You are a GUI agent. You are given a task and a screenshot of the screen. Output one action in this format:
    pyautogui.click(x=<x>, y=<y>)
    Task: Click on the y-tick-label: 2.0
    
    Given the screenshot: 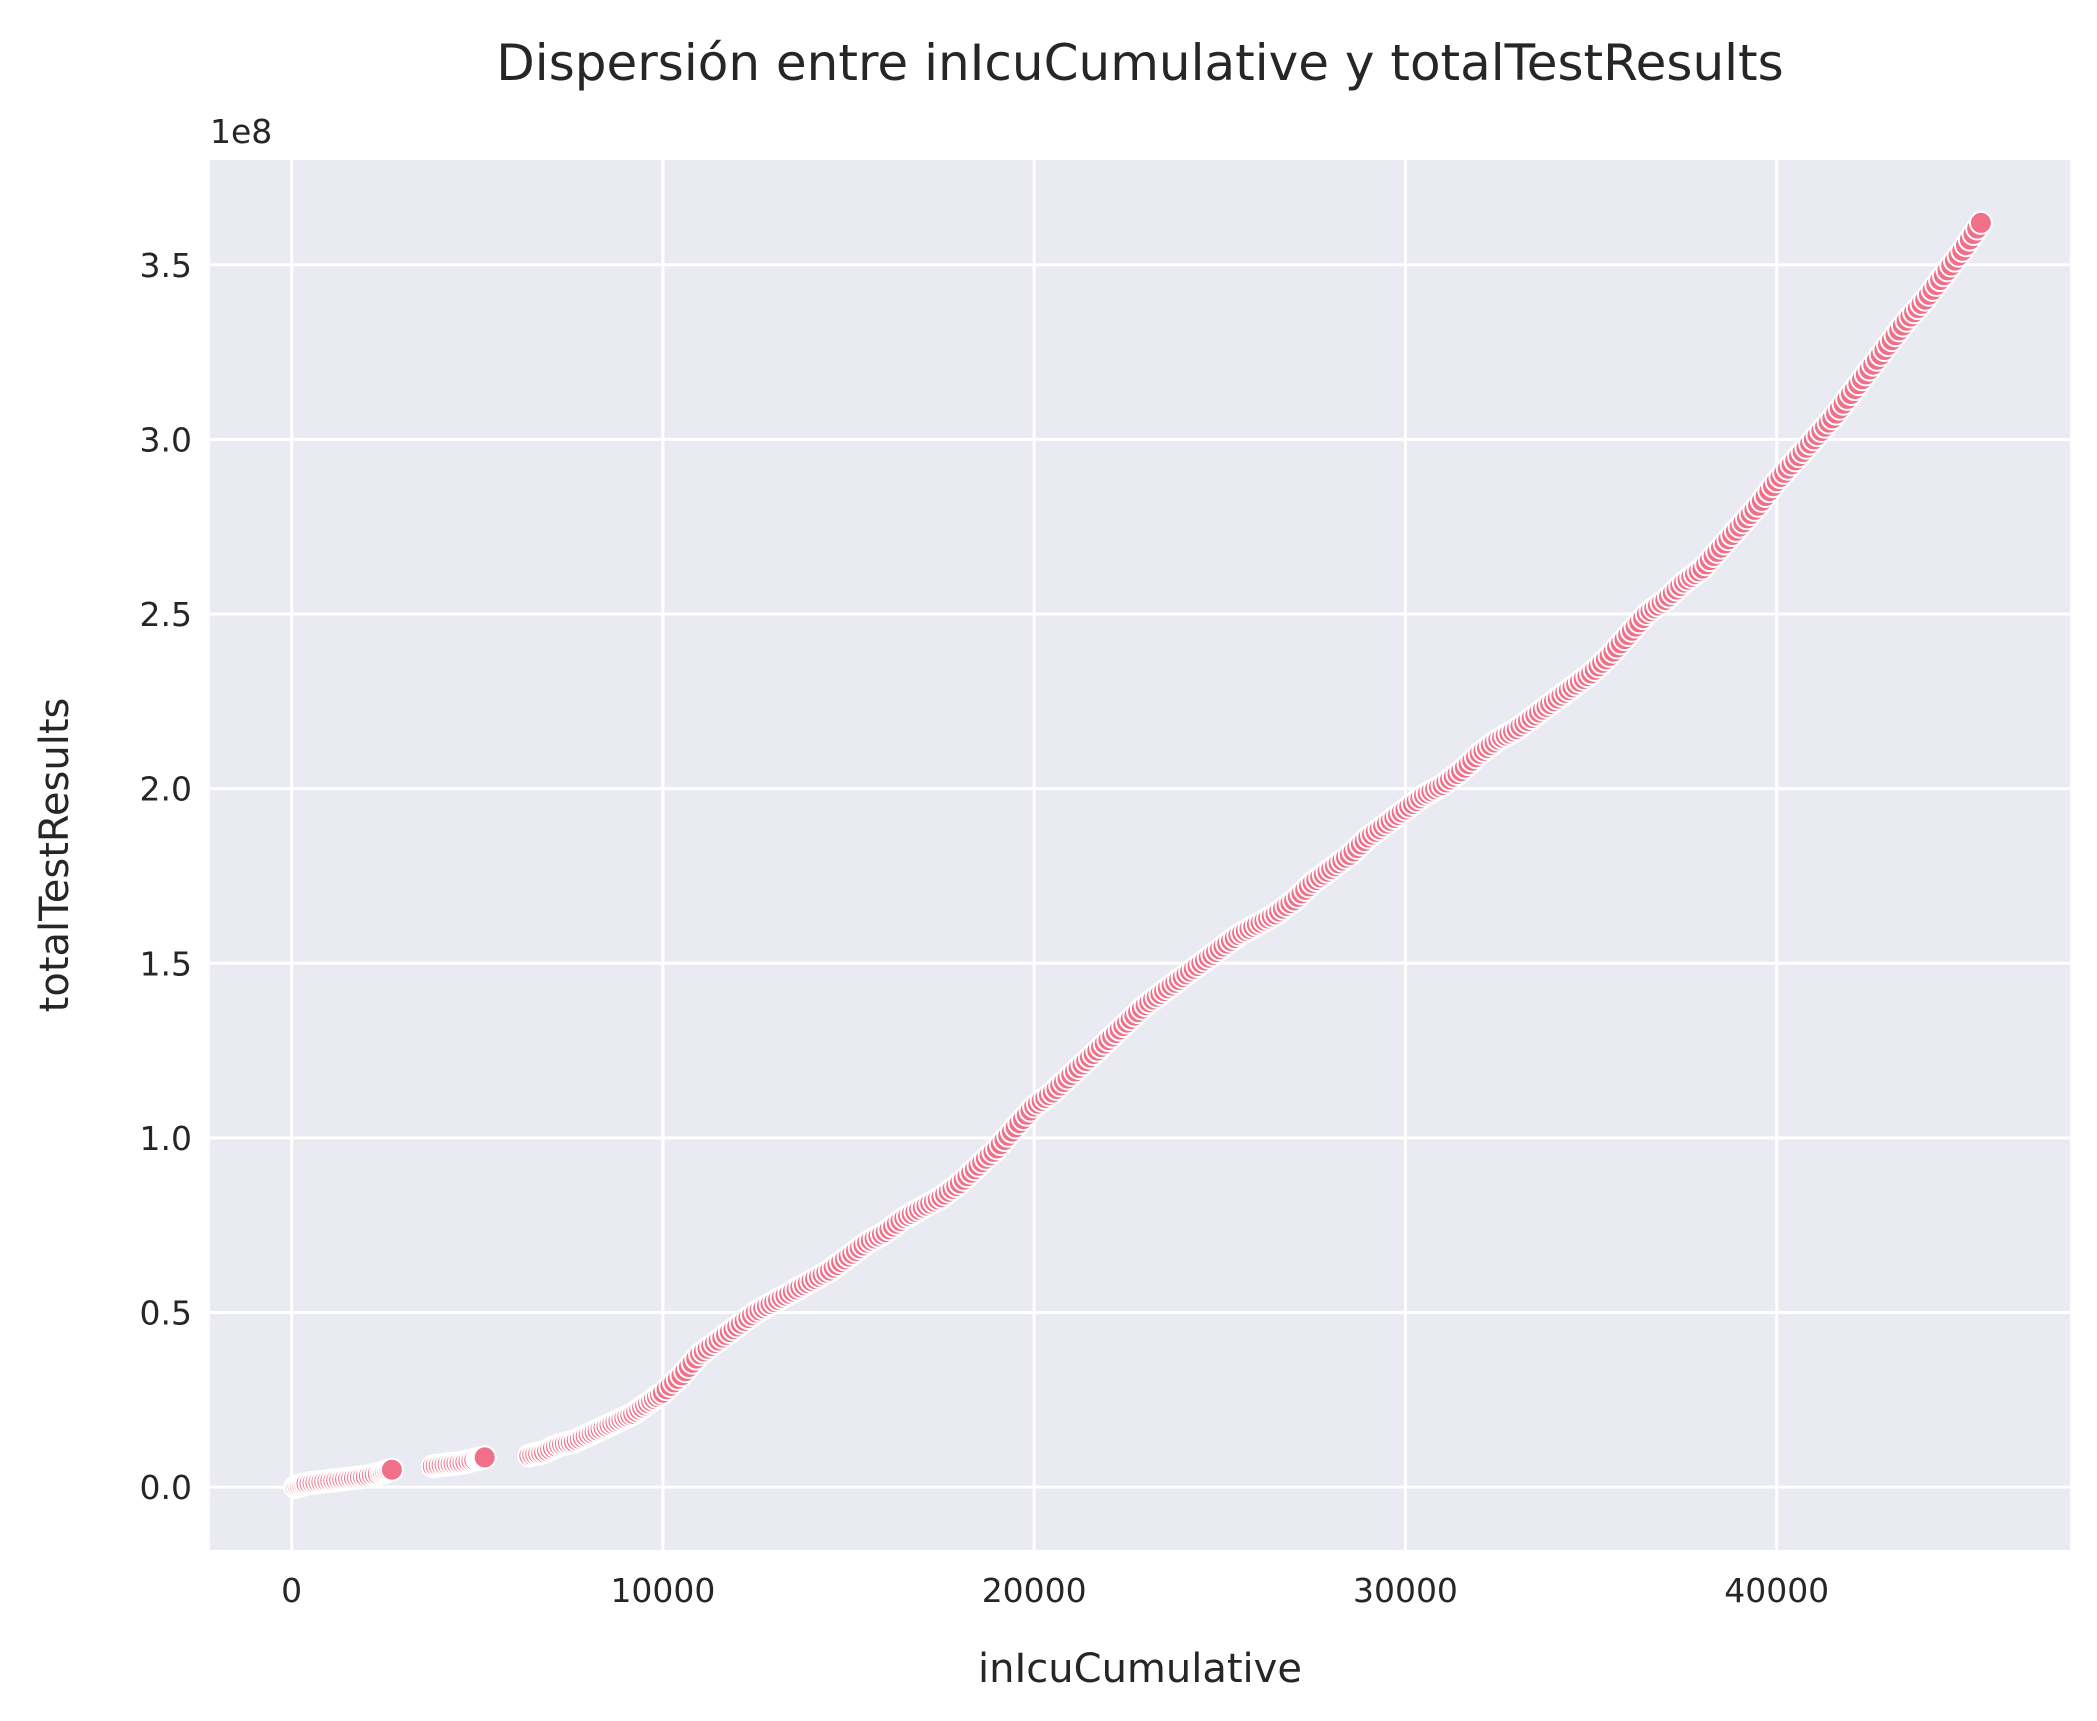 What is the action you would take?
    pyautogui.click(x=166, y=789)
    